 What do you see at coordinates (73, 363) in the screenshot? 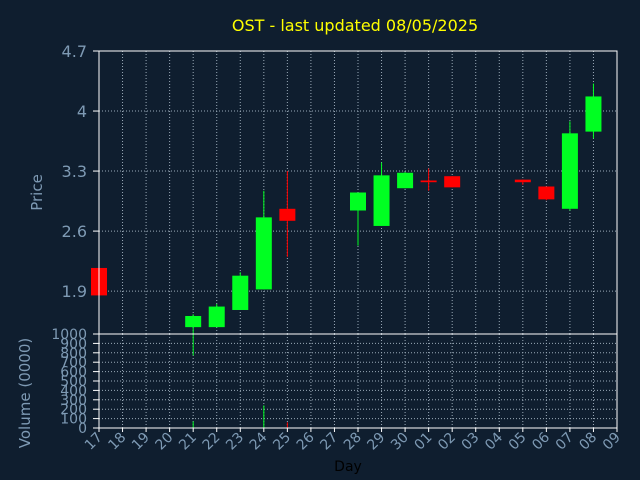
I see `volume-tick-label: 700` at bounding box center [73, 363].